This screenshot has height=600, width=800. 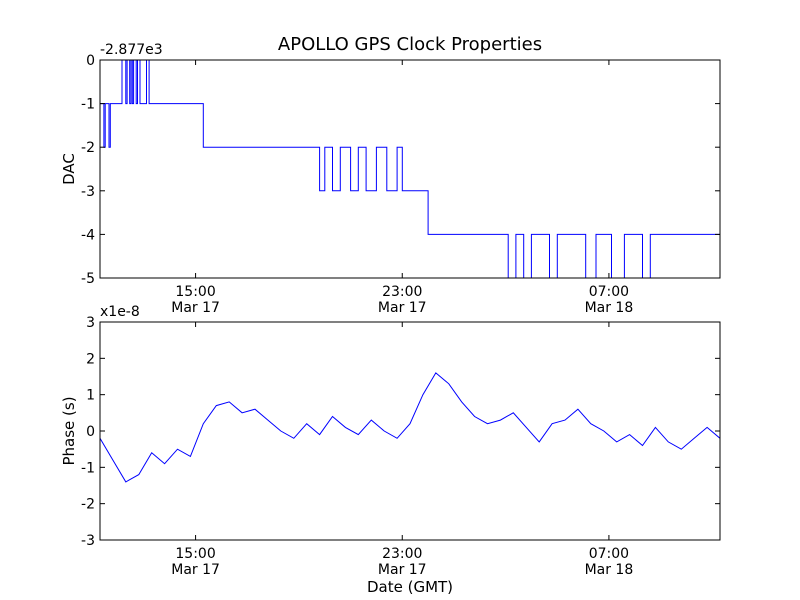 I want to click on phase-ytick-label: 3, so click(x=90, y=323).